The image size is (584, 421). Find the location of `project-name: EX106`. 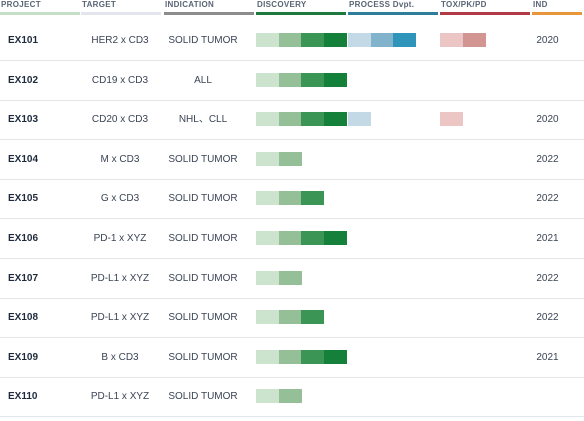

project-name: EX106 is located at coordinates (23, 238).